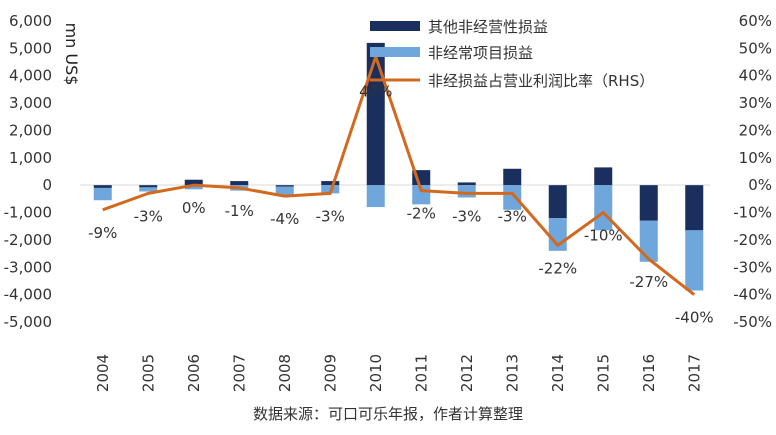 The image size is (776, 435). Describe the element at coordinates (28, 295) in the screenshot. I see `y-tick-label: -4,000` at that location.